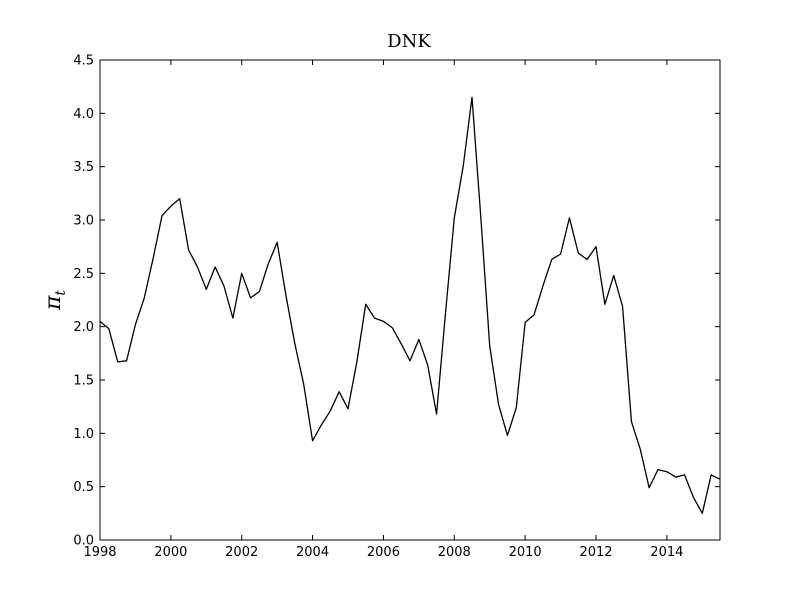 The image size is (800, 600). I want to click on y-tick-label: 2.5, so click(83, 274).